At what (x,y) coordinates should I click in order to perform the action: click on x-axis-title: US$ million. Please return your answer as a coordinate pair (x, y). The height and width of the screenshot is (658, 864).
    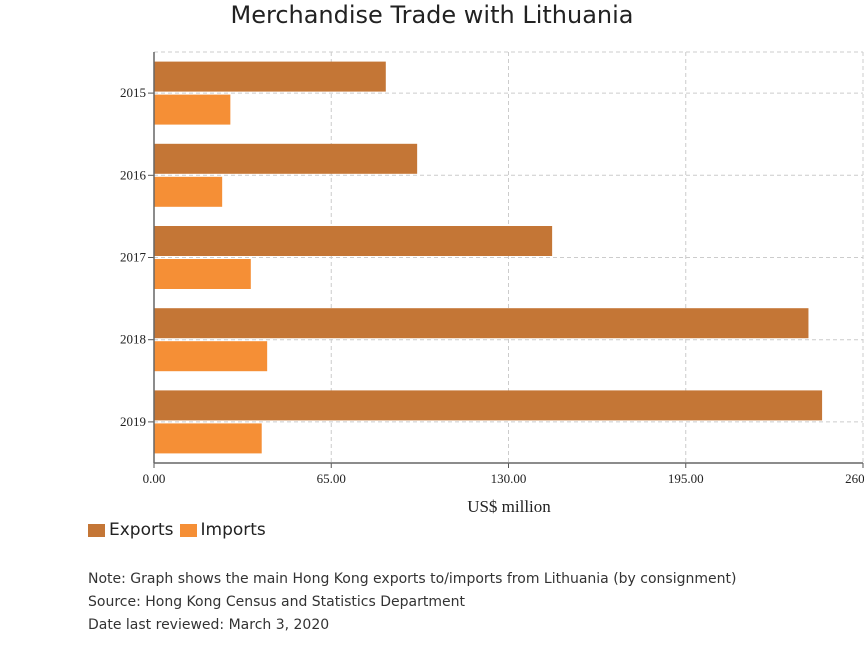
    Looking at the image, I should click on (509, 506).